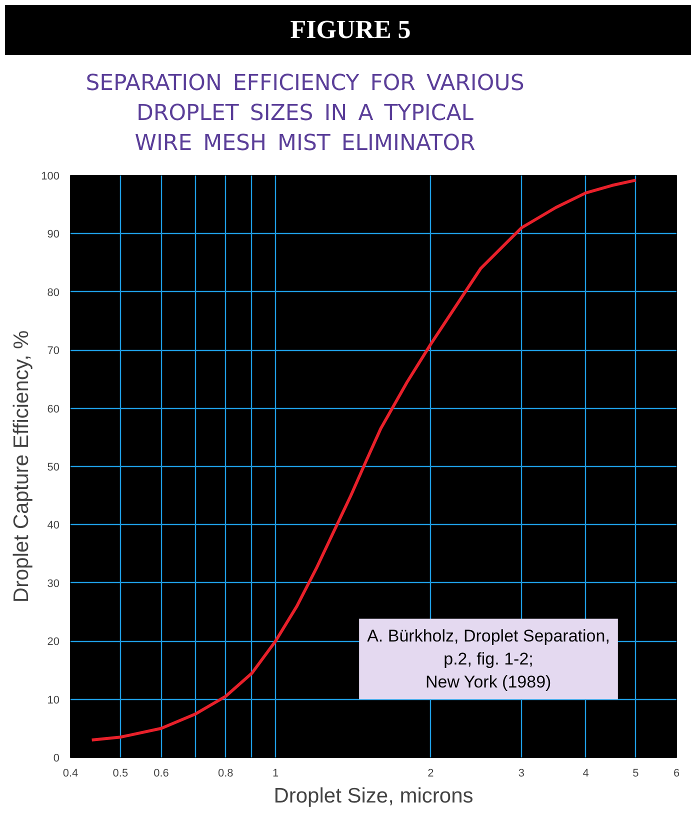  I want to click on y-tick-label: 80, so click(53, 292).